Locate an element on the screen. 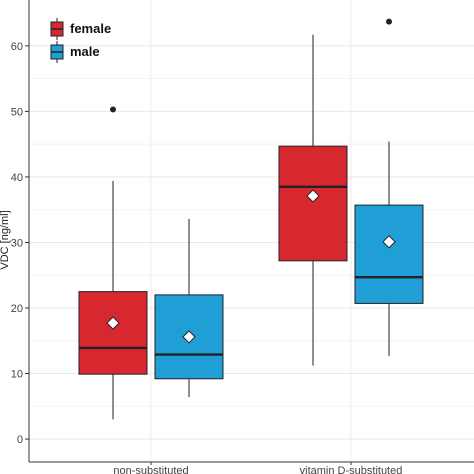 The width and height of the screenshot is (474, 474). y-tick-label: 60 is located at coordinates (17, 47).